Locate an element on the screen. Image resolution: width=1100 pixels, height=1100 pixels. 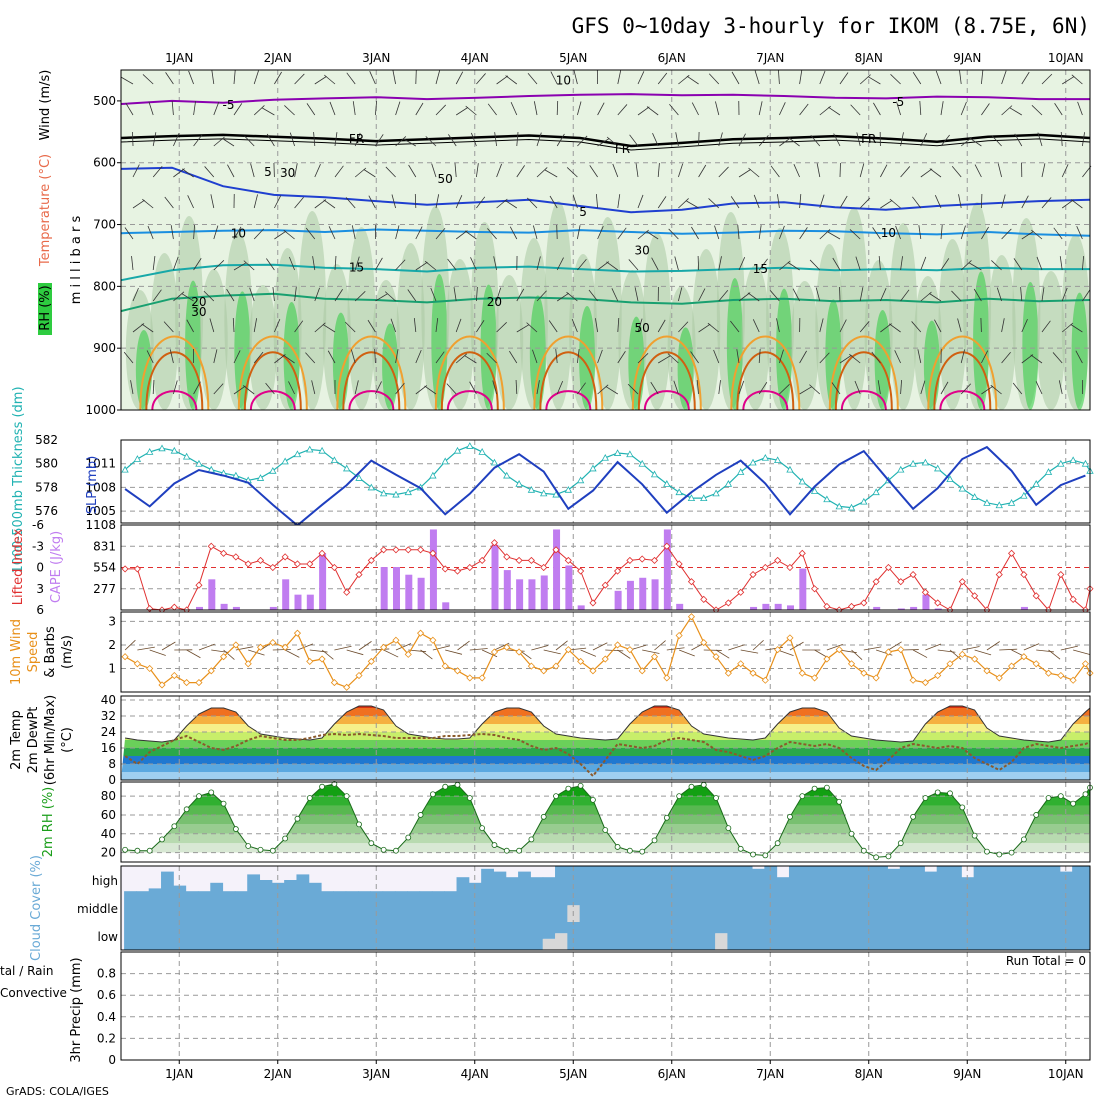
contour-label: 50 is located at coordinates (642, 328).